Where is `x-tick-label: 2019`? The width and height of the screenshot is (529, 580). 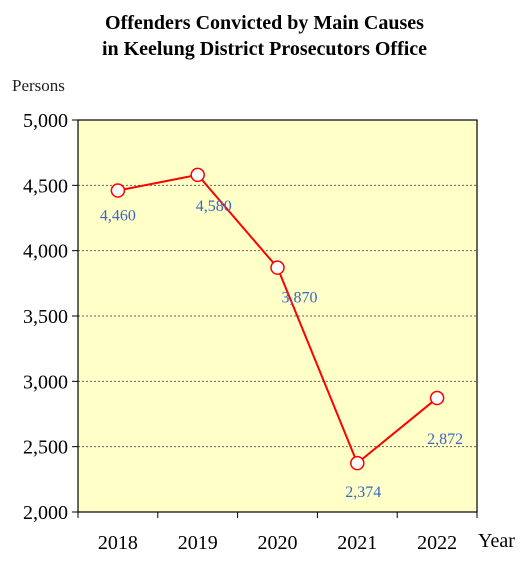 x-tick-label: 2019 is located at coordinates (198, 543).